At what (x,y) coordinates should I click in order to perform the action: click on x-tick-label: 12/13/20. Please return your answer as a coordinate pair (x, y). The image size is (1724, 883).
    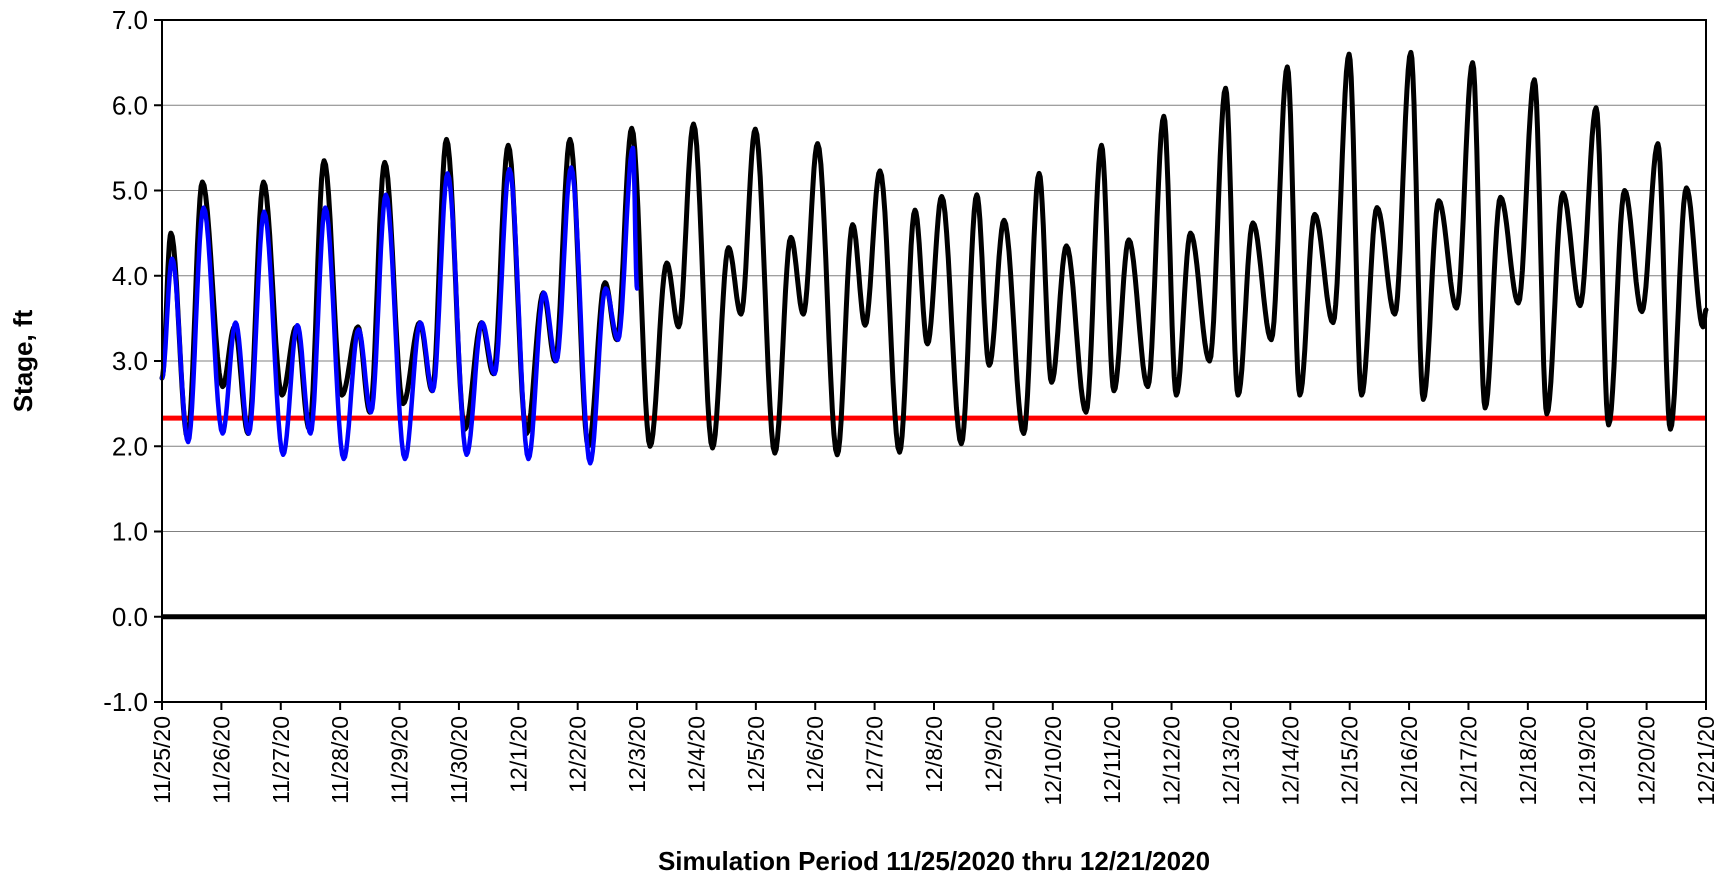
    Looking at the image, I should click on (1231, 761).